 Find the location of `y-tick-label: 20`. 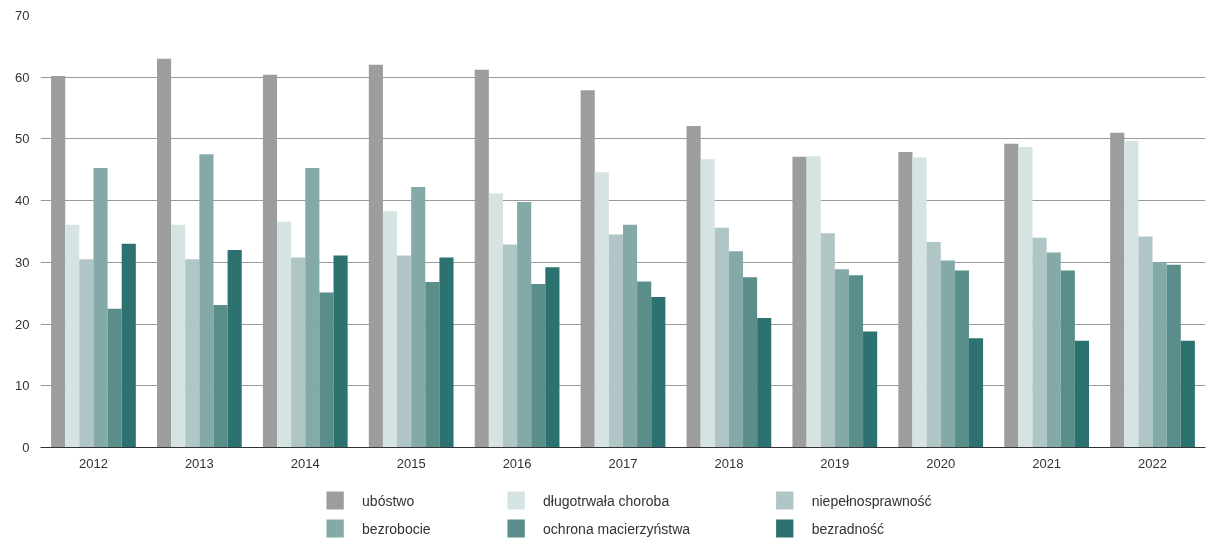

y-tick-label: 20 is located at coordinates (22, 324).